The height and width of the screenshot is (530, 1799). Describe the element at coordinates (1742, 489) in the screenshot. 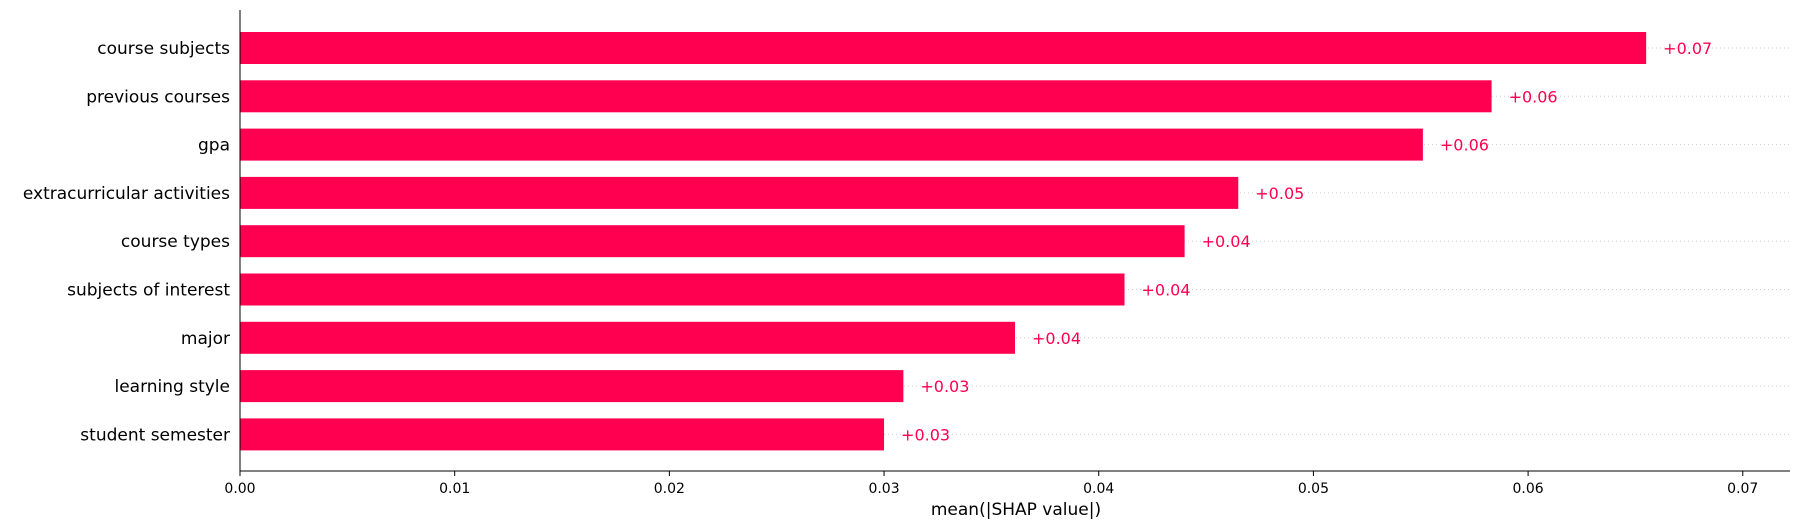

I see `x-tick-label: 0.07` at that location.